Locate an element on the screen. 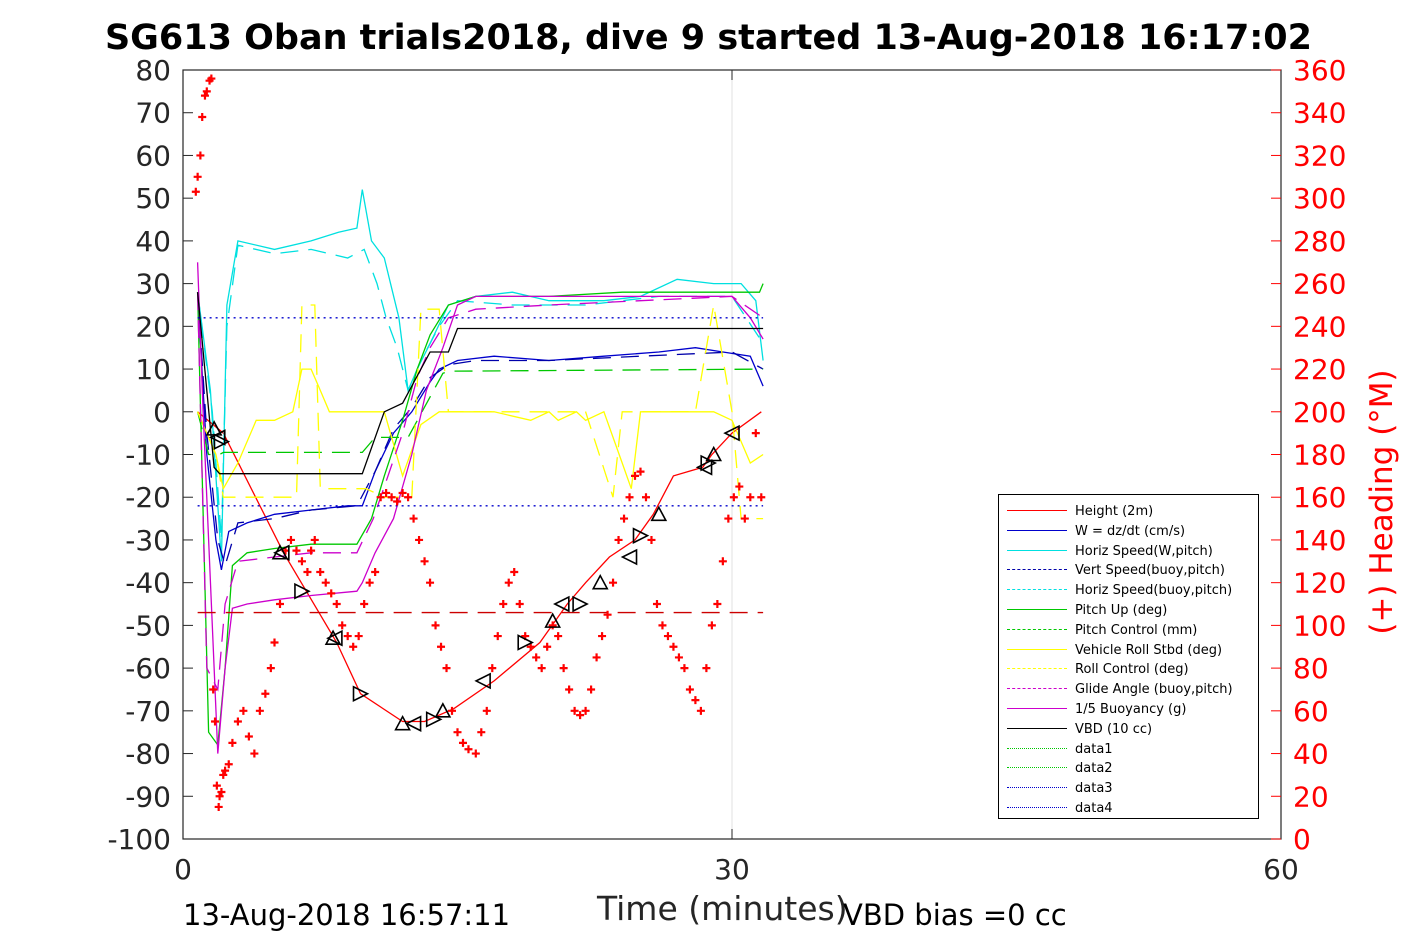 The height and width of the screenshot is (945, 1417). y-tick-label: 50 is located at coordinates (153, 198).